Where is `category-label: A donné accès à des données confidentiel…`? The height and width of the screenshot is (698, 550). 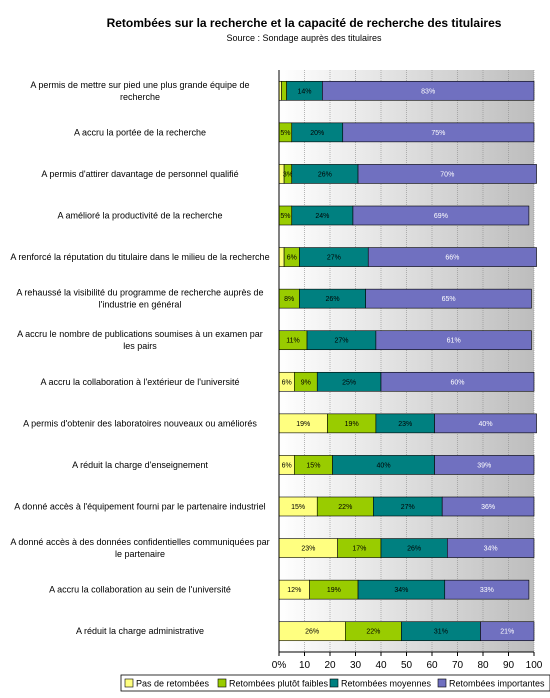 category-label: A donné accès à des données confidentiel… is located at coordinates (139, 542).